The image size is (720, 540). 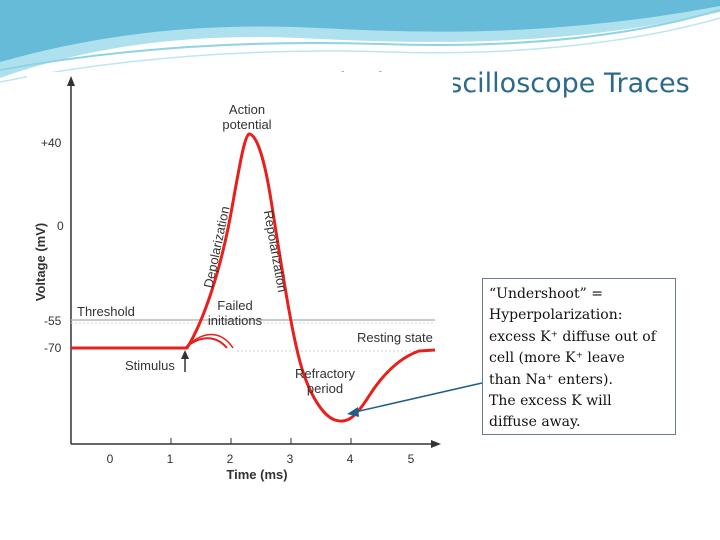 What do you see at coordinates (572, 336) in the screenshot?
I see `callout-line: excess K⁺ diffuse out of` at bounding box center [572, 336].